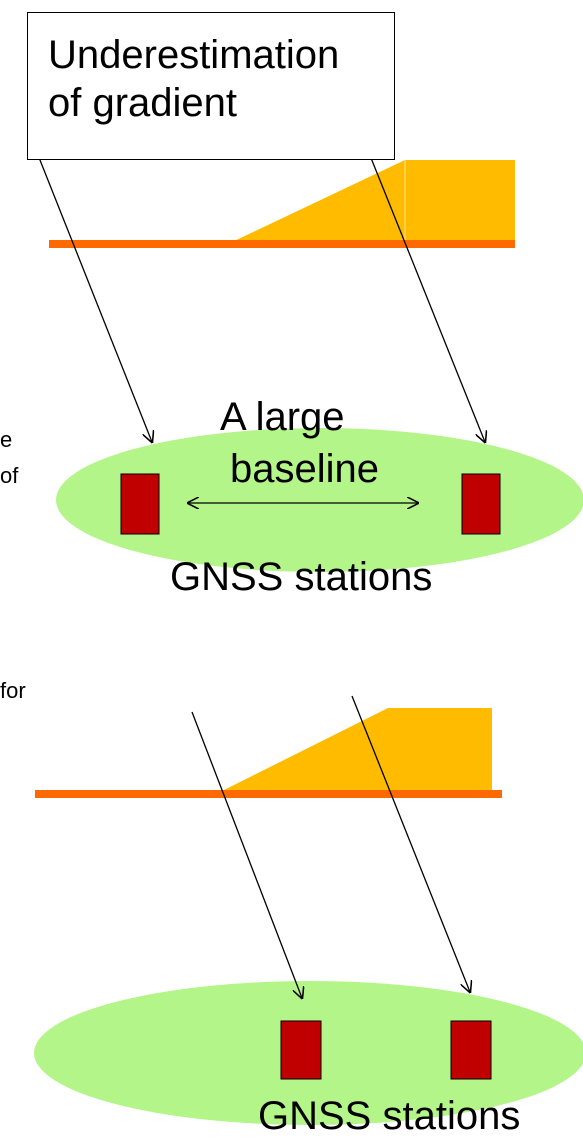 The width and height of the screenshot is (583, 1146). Describe the element at coordinates (318, 201) in the screenshot. I see `slope-top` at that location.